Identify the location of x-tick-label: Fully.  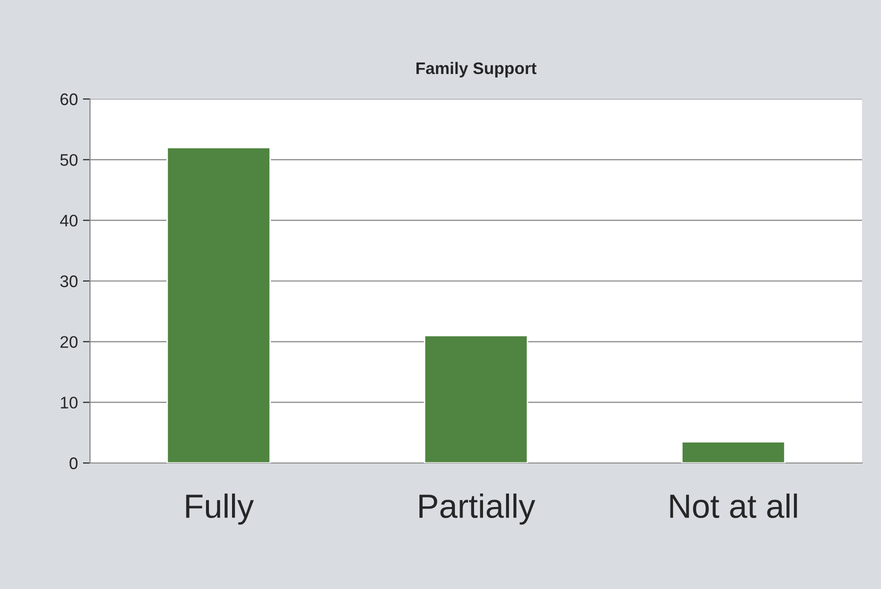
(220, 509).